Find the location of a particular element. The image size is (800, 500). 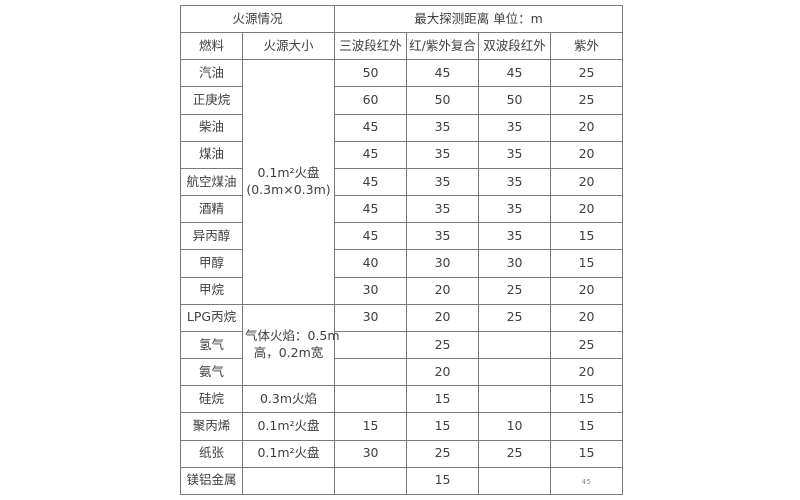

cell-dual-band-ir: 10 is located at coordinates (515, 426).